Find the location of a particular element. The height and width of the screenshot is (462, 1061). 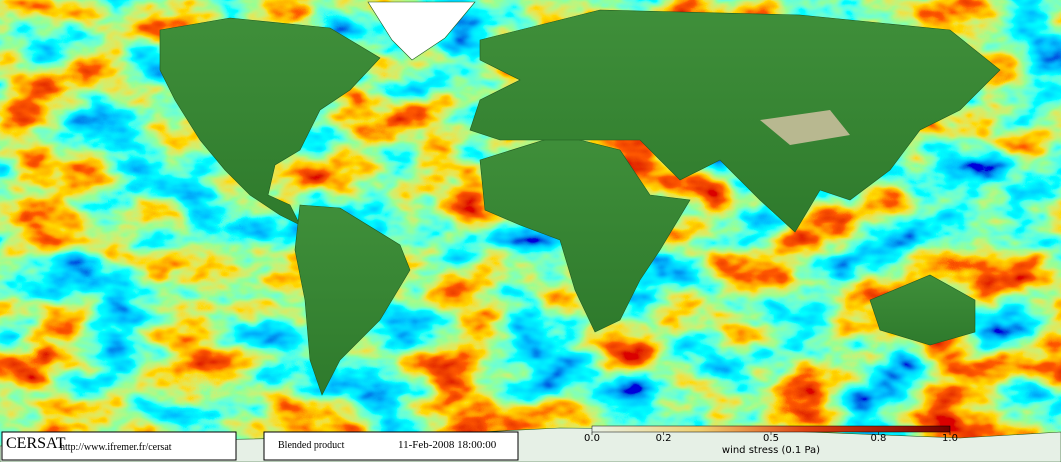

africa is located at coordinates (585, 233).